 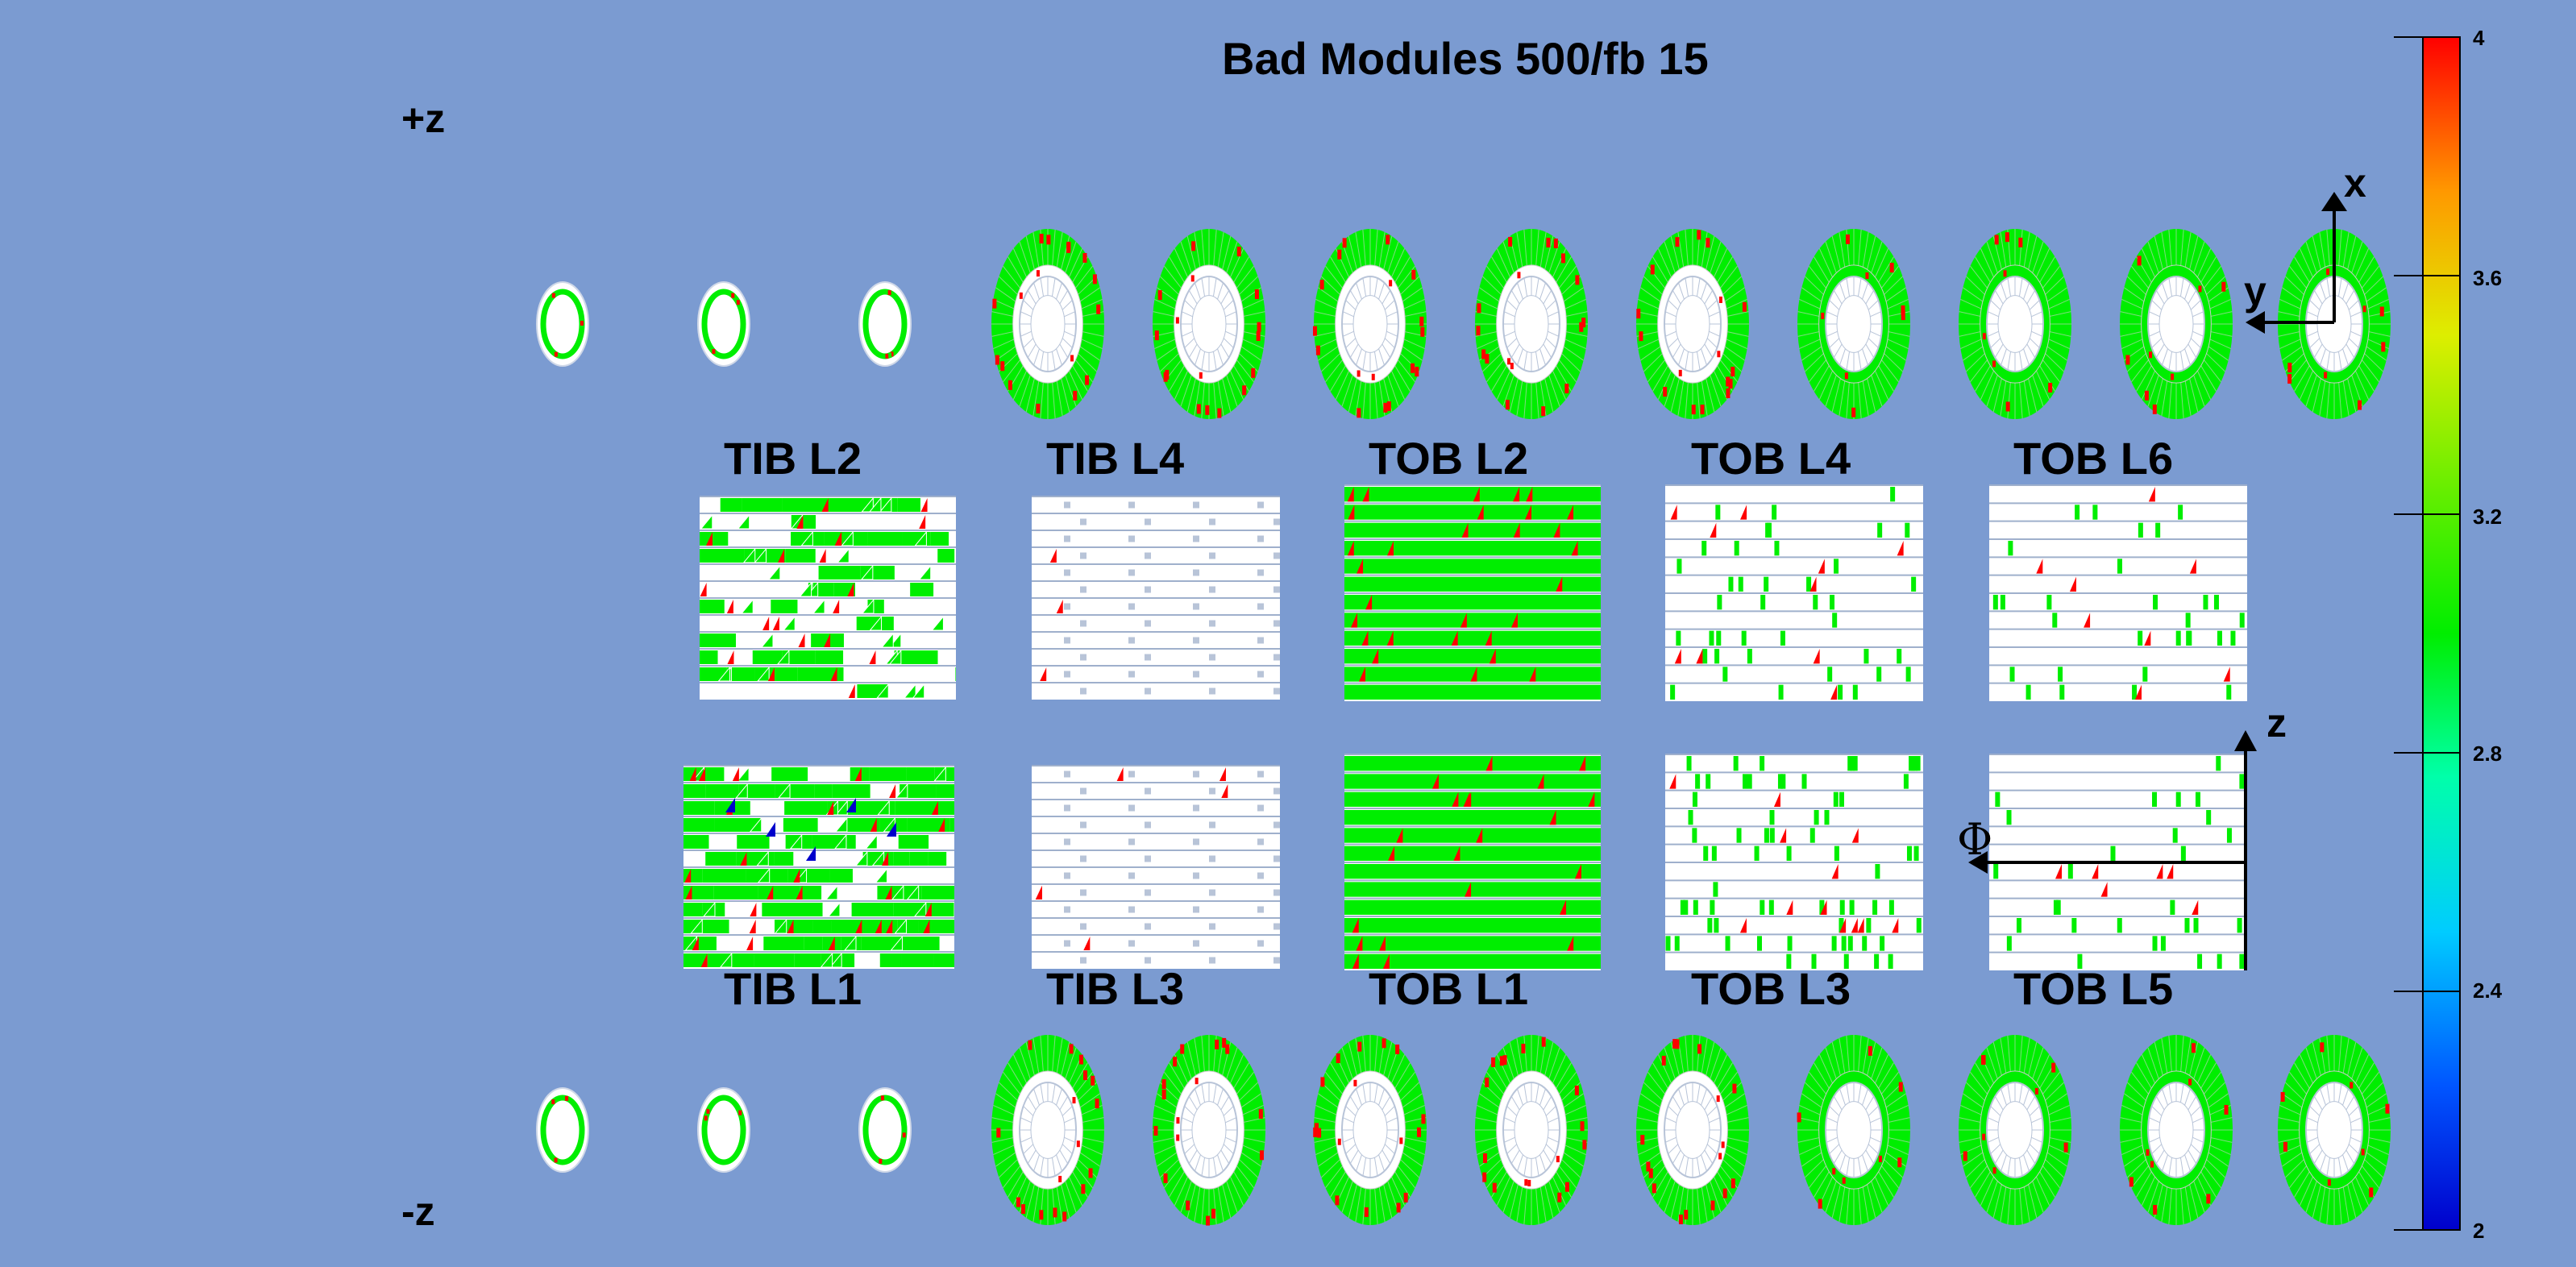 I want to click on disk-hole, so click(x=1209, y=1130).